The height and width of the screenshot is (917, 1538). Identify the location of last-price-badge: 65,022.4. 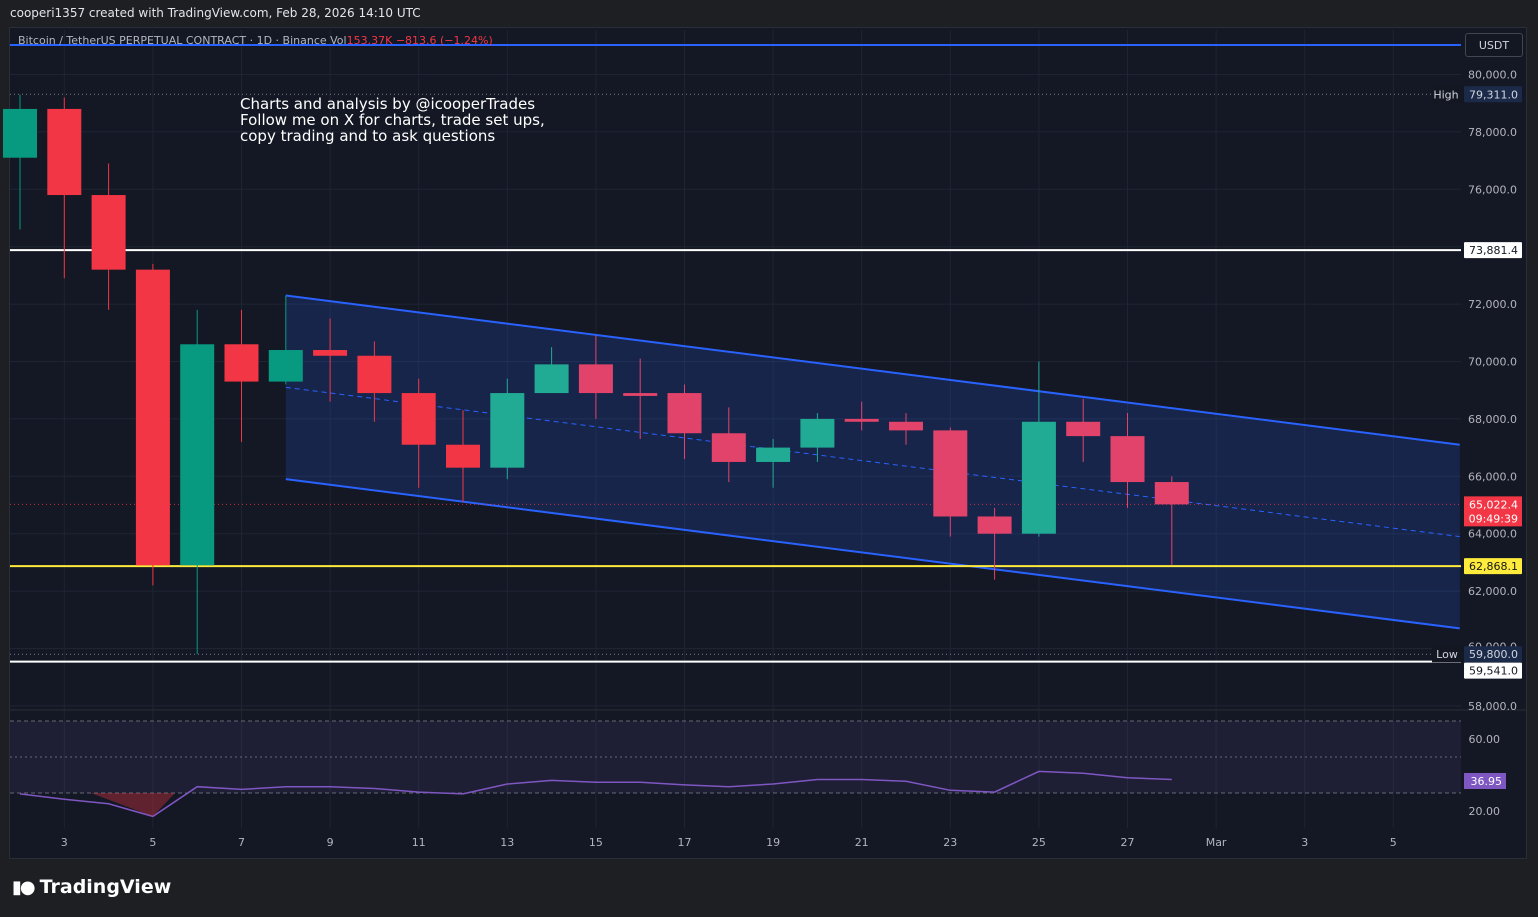
(1493, 504).